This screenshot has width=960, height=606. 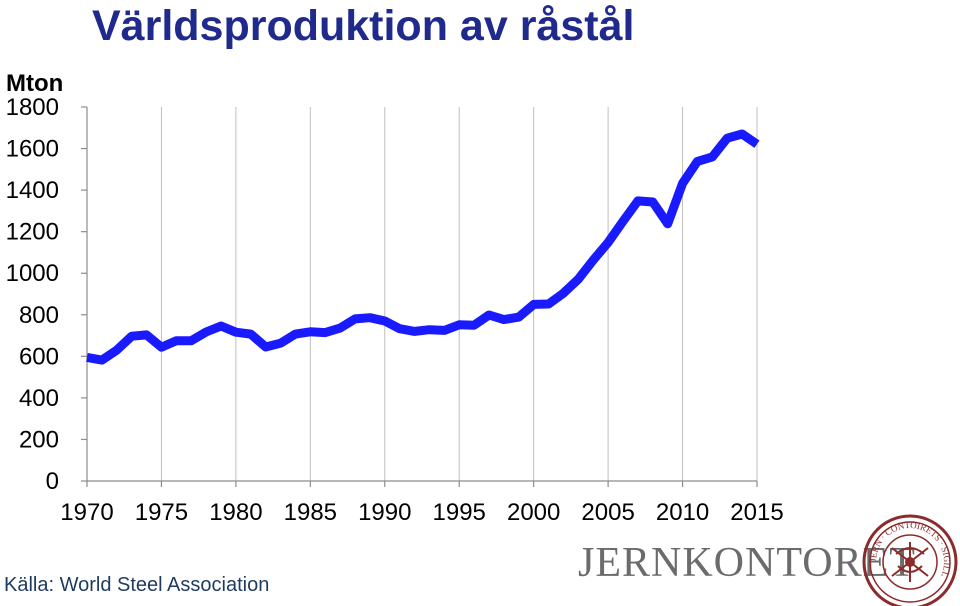 What do you see at coordinates (910, 560) in the screenshot?
I see `jernkontoret-seal-icon: JERN · CONTOIRETS · SIGILL` at bounding box center [910, 560].